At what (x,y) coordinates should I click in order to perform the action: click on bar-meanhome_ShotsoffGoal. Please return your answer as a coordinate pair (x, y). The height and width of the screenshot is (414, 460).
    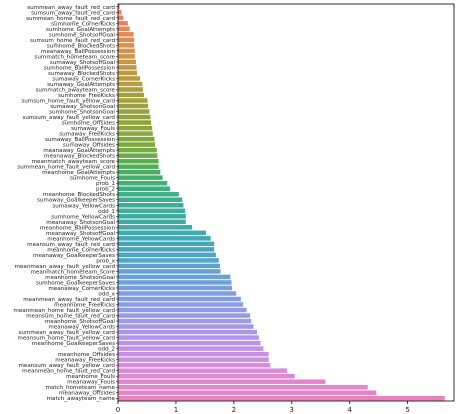
    Looking at the image, I should click on (185, 321).